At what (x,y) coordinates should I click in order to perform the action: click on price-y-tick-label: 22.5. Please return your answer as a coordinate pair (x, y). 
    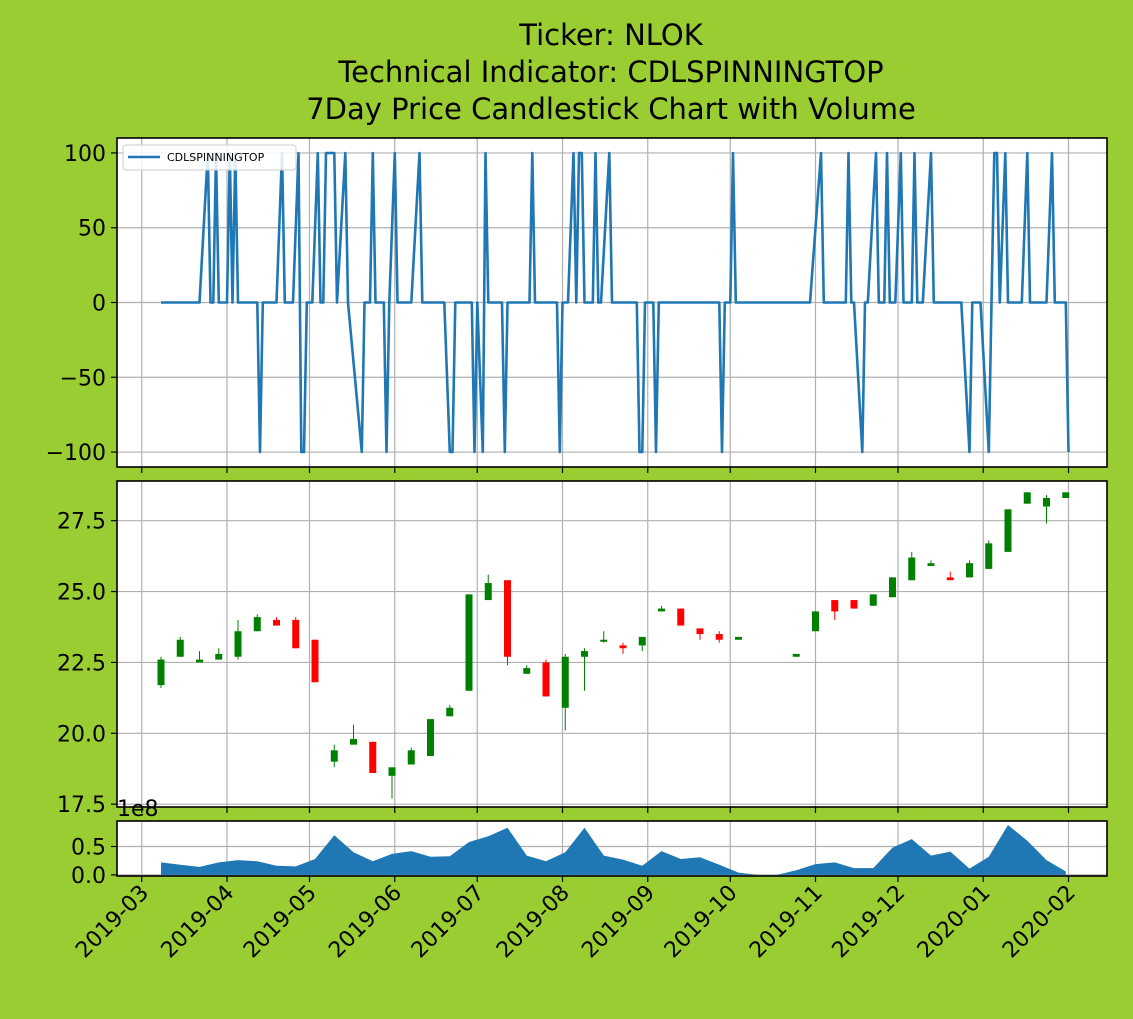
    Looking at the image, I should click on (81, 663).